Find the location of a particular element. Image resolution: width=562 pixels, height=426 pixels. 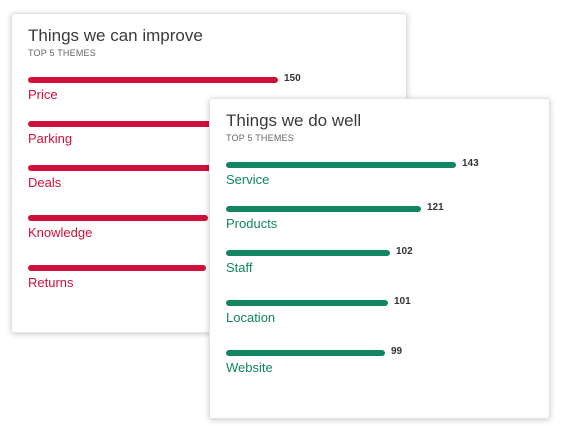

improve-card-subtitle: TOP 5 THEMES is located at coordinates (62, 53).